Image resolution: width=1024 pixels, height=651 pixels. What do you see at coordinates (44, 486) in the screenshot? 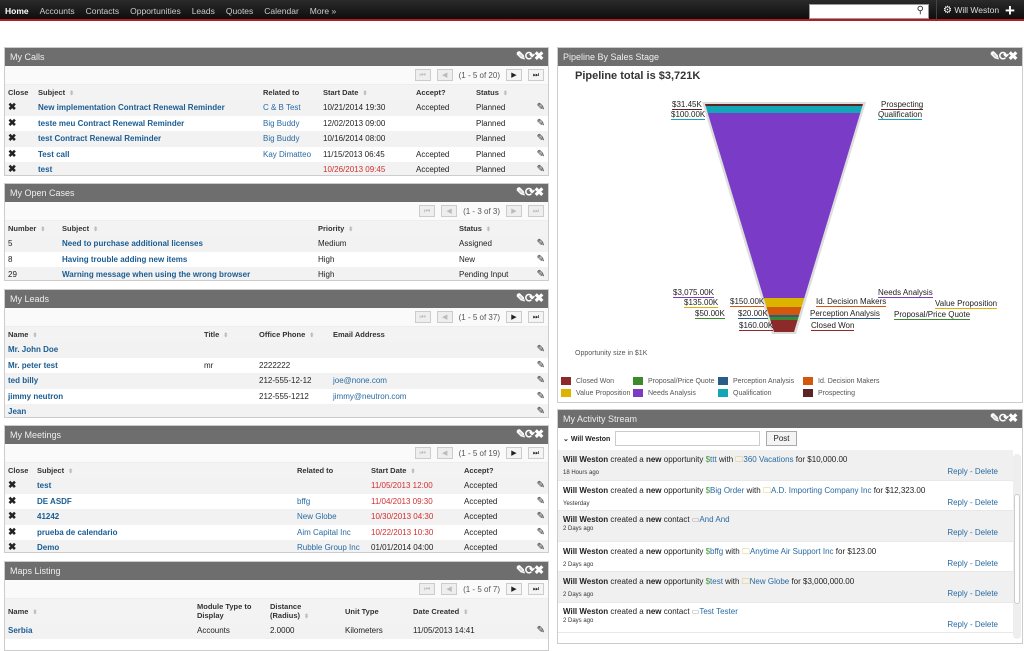
I see `cell-subject: test` at bounding box center [44, 486].